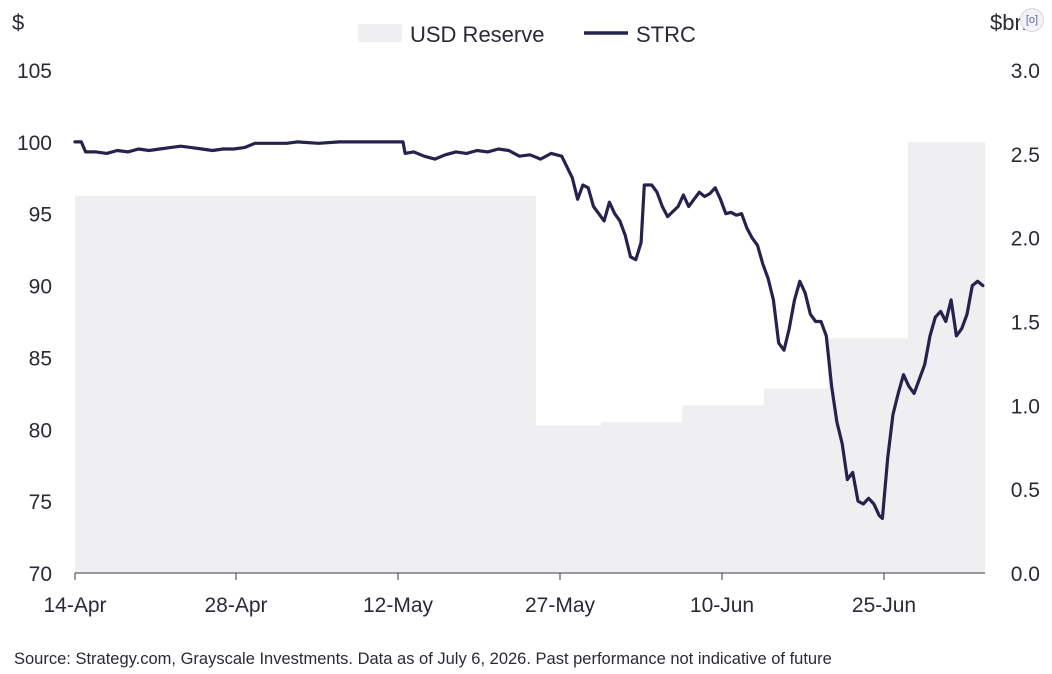 This screenshot has width=1052, height=674. Describe the element at coordinates (1025, 155) in the screenshot. I see `y-right-tick-label: 2.5` at that location.